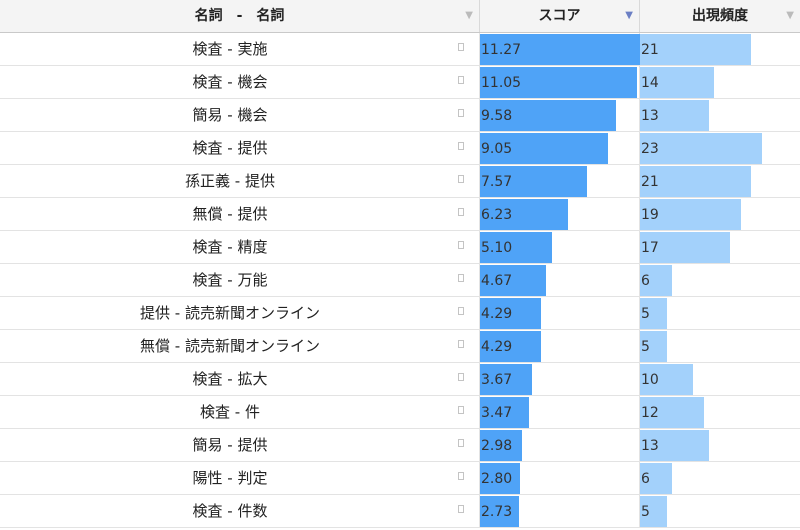 The height and width of the screenshot is (530, 800). I want to click on table-row: 検査 - 精度 5.10 17, so click(400, 247).